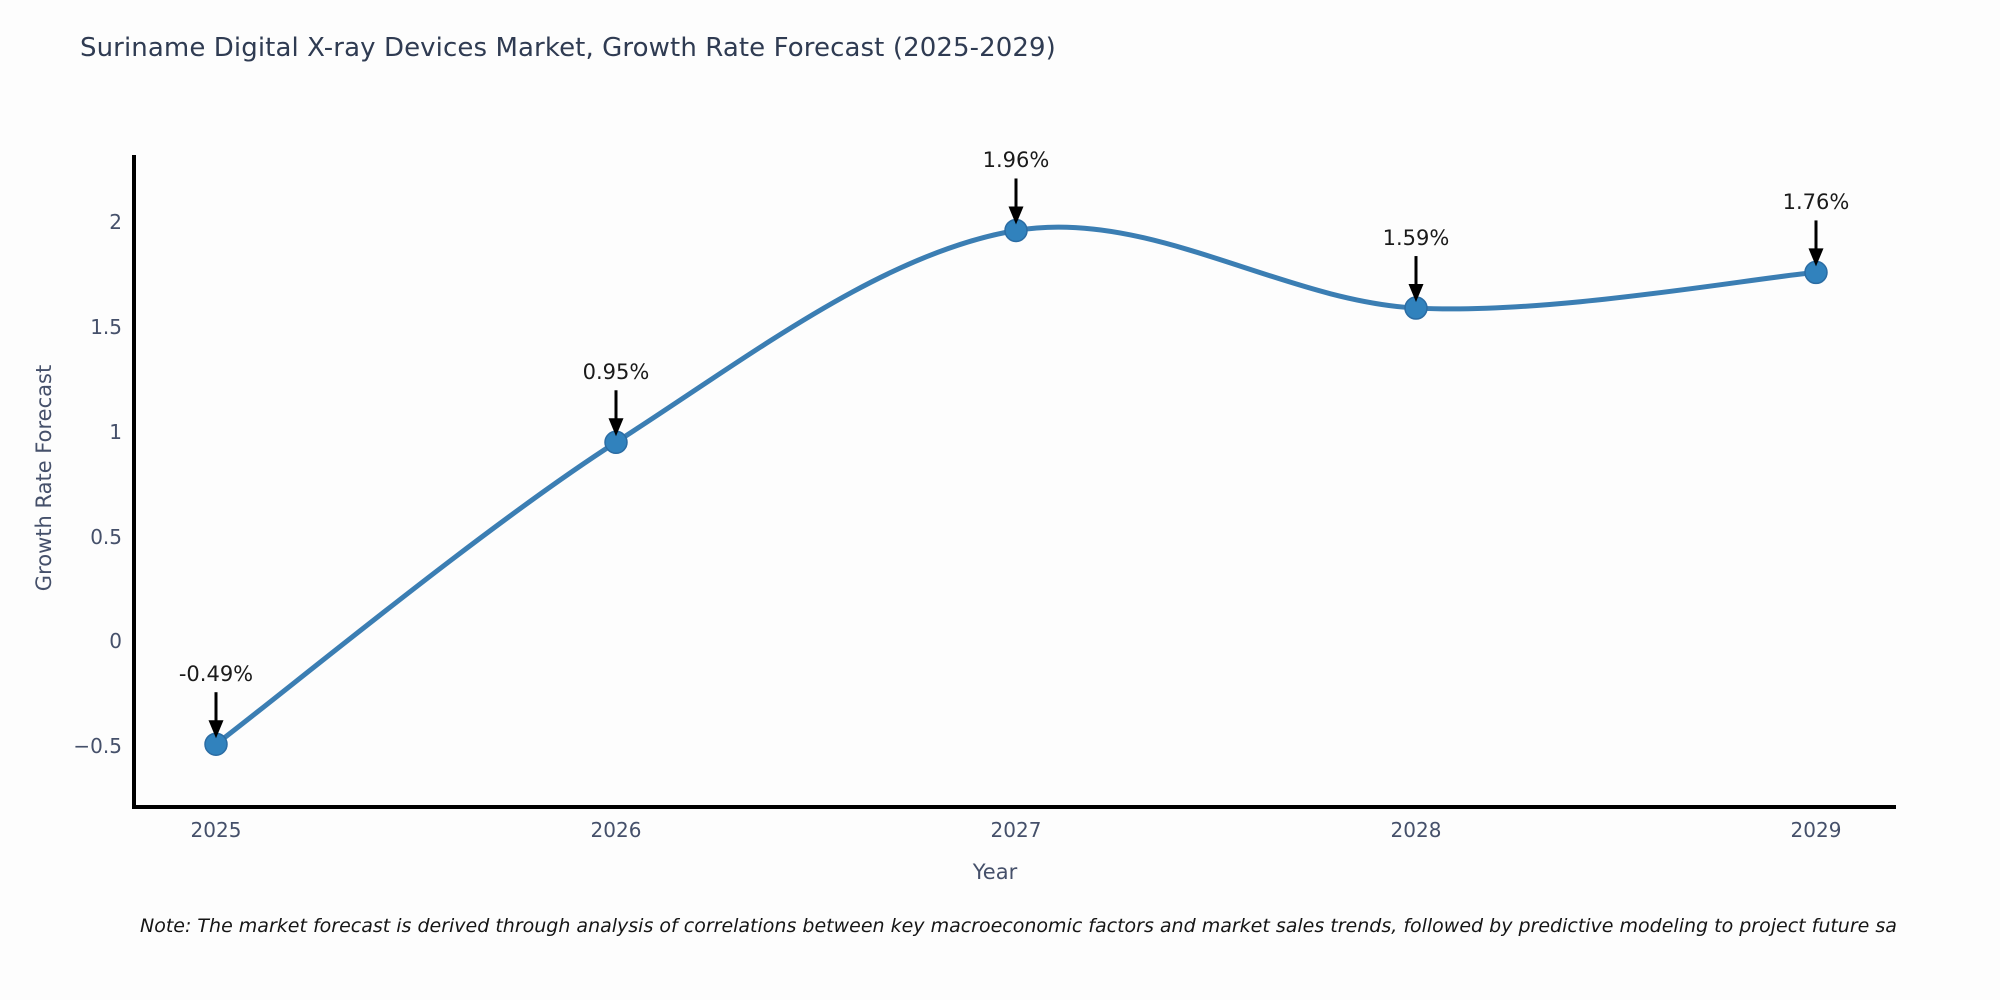  Describe the element at coordinates (97, 746) in the screenshot. I see `y-axis-tick-label: −0.5` at that location.